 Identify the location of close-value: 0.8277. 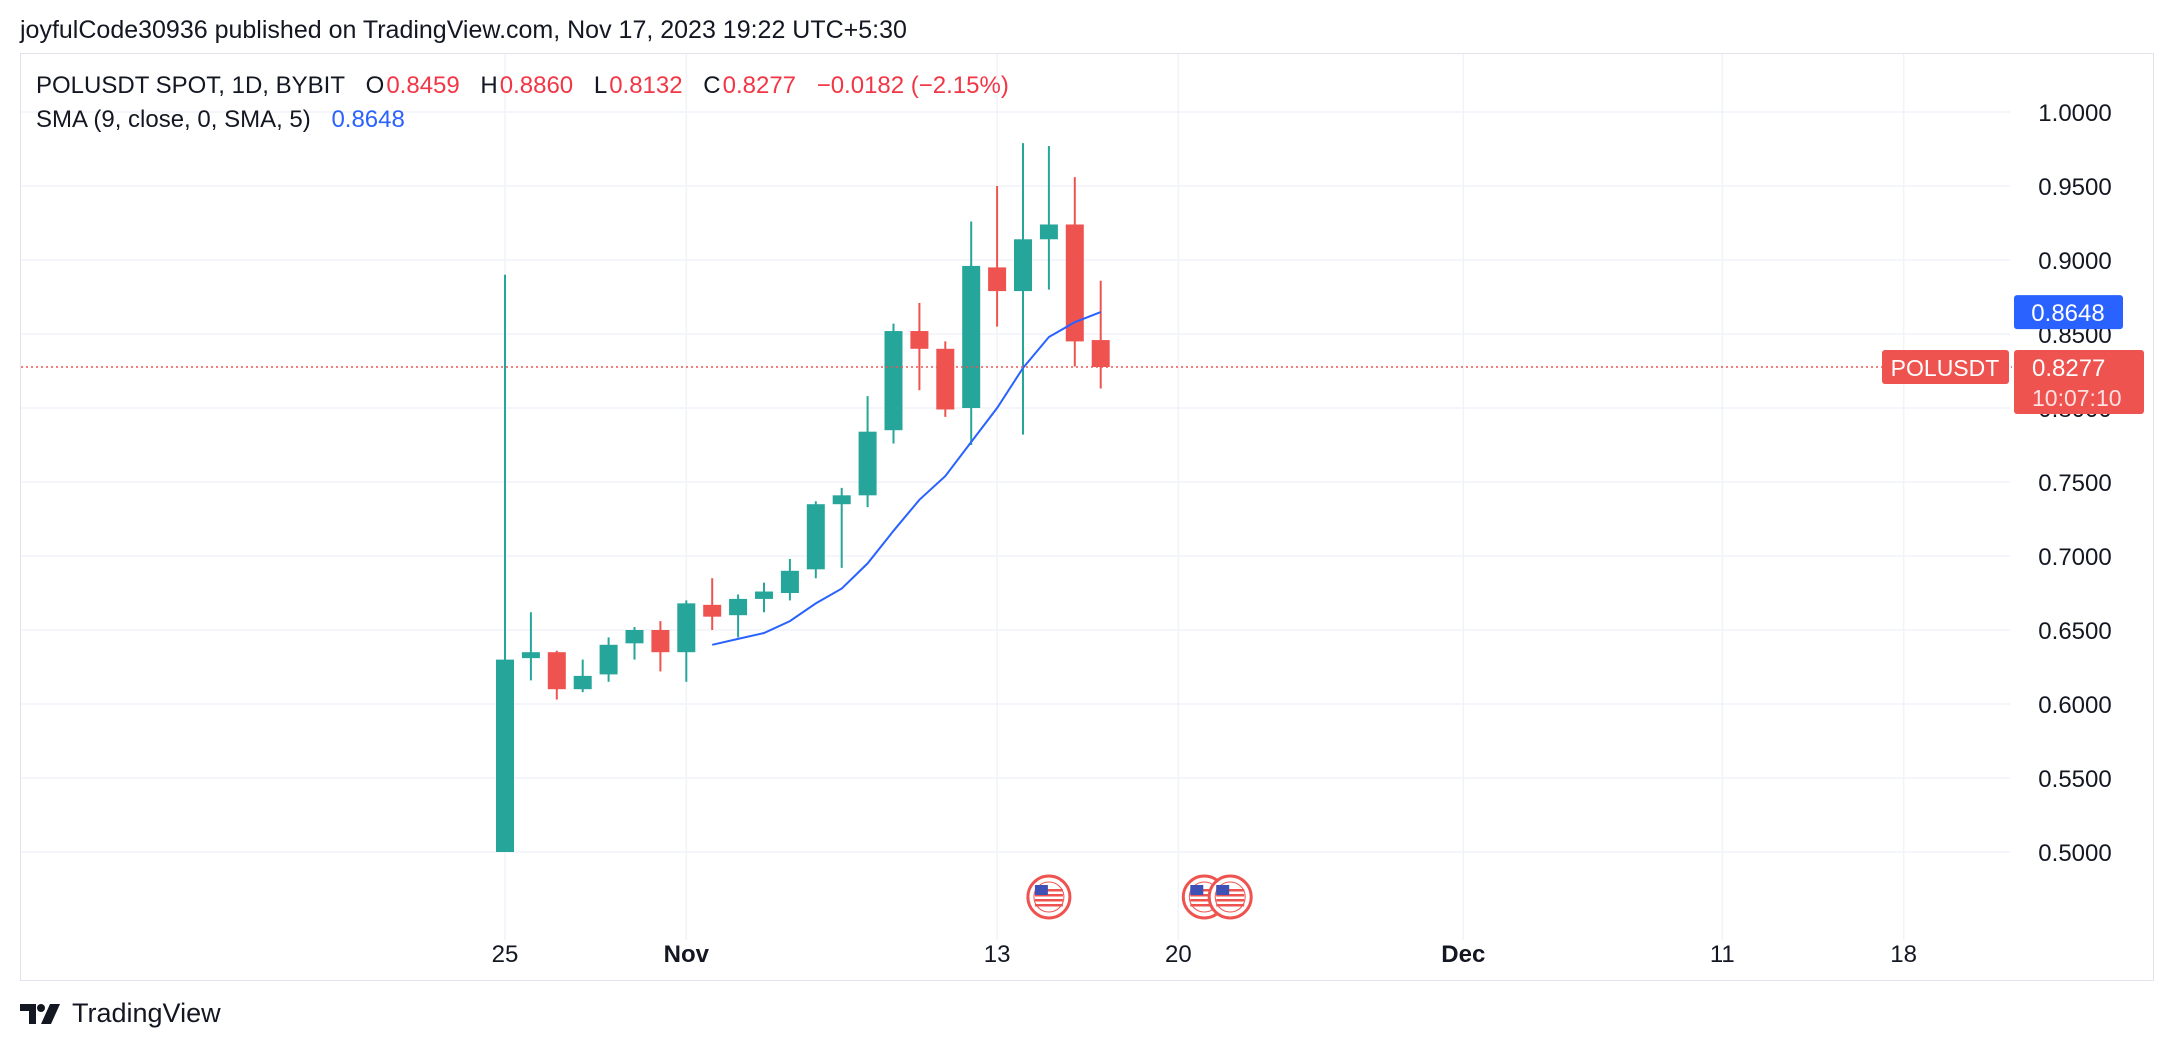
(759, 85).